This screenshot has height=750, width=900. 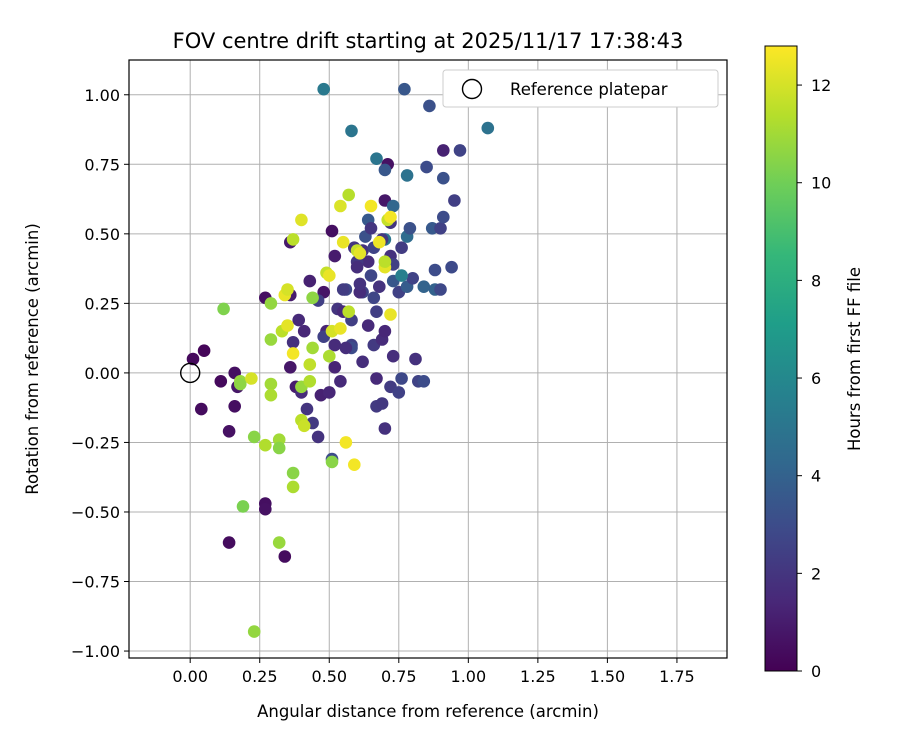 I want to click on y-tick-label: −0.25, so click(x=95, y=442).